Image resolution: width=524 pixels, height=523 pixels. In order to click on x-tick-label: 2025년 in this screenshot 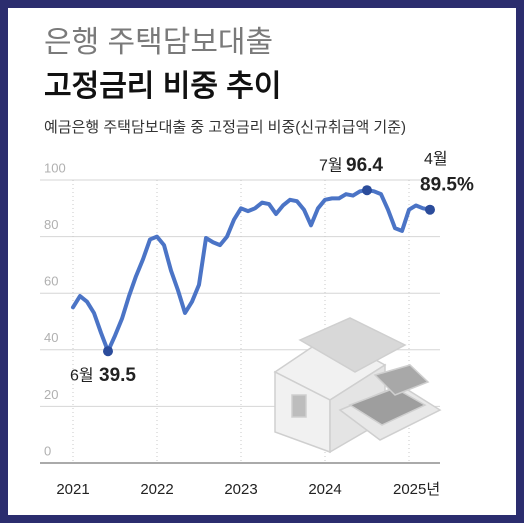, I will do `click(416, 489)`.